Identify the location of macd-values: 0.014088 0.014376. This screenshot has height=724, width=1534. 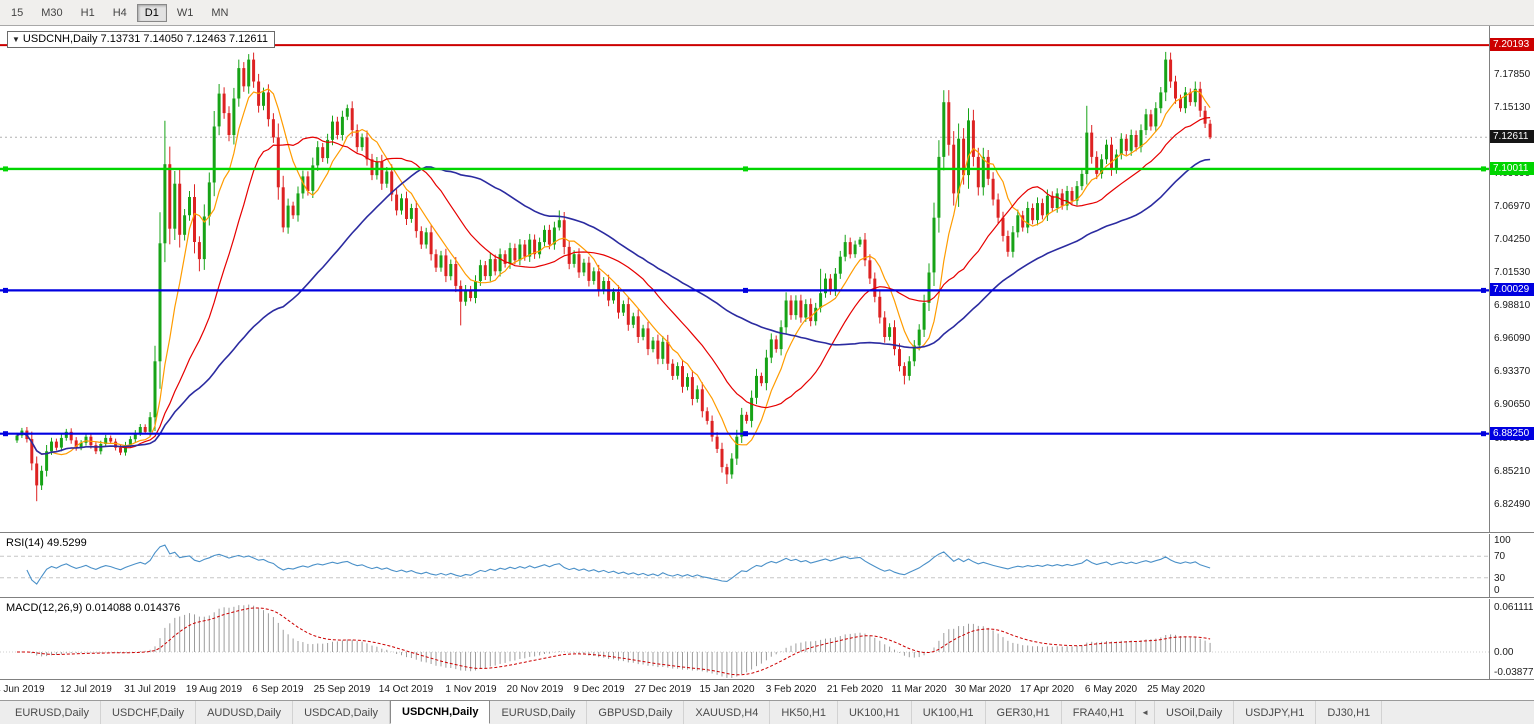
(133, 608).